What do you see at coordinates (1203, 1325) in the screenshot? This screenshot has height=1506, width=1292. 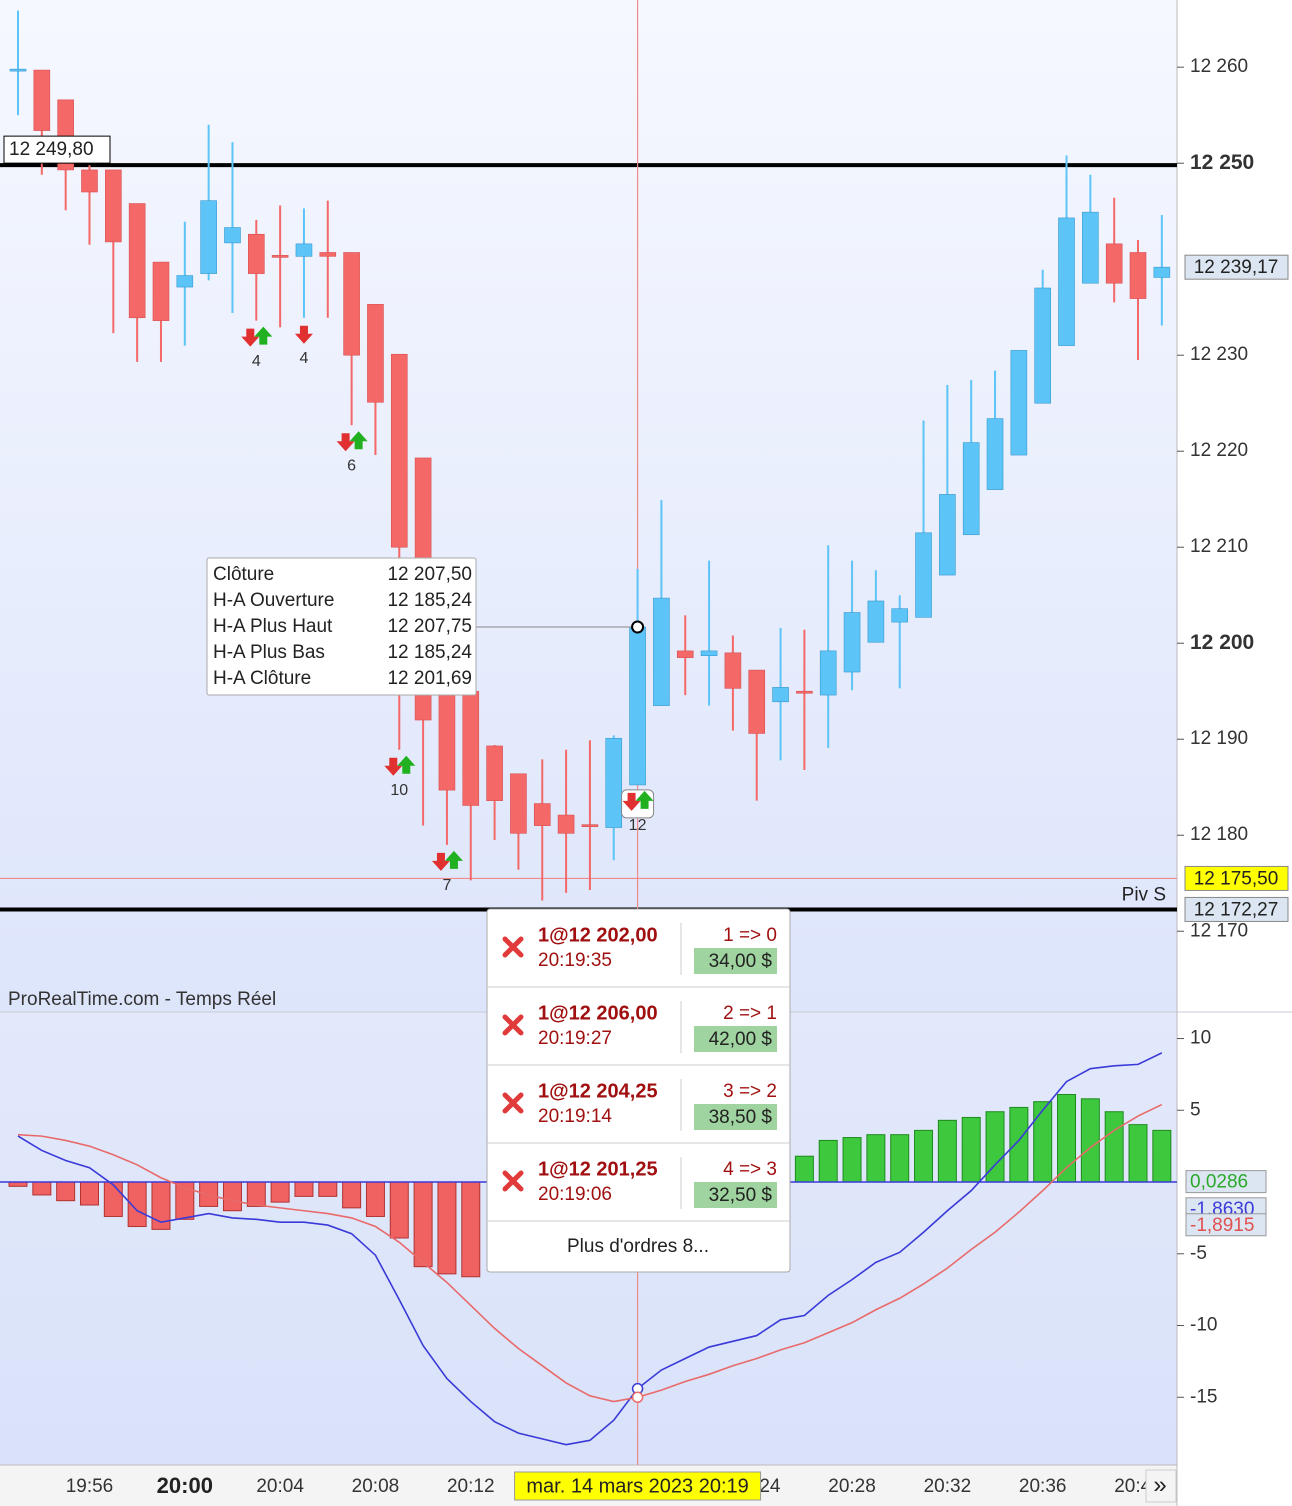 I see `y-tick-label: -10` at bounding box center [1203, 1325].